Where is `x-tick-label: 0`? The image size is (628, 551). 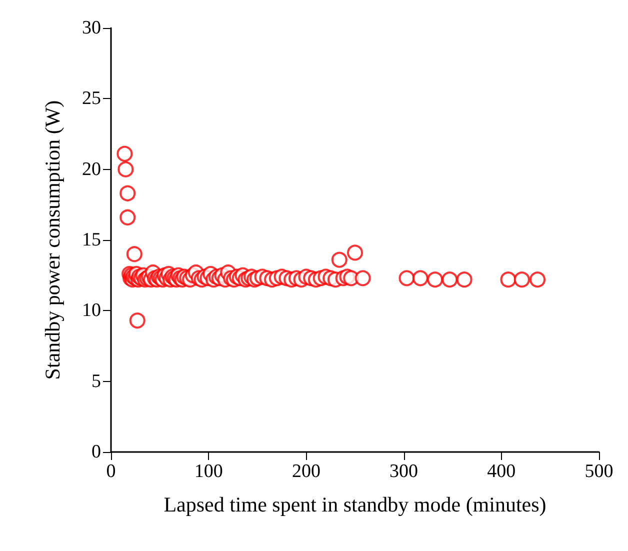
x-tick-label: 0 is located at coordinates (111, 471).